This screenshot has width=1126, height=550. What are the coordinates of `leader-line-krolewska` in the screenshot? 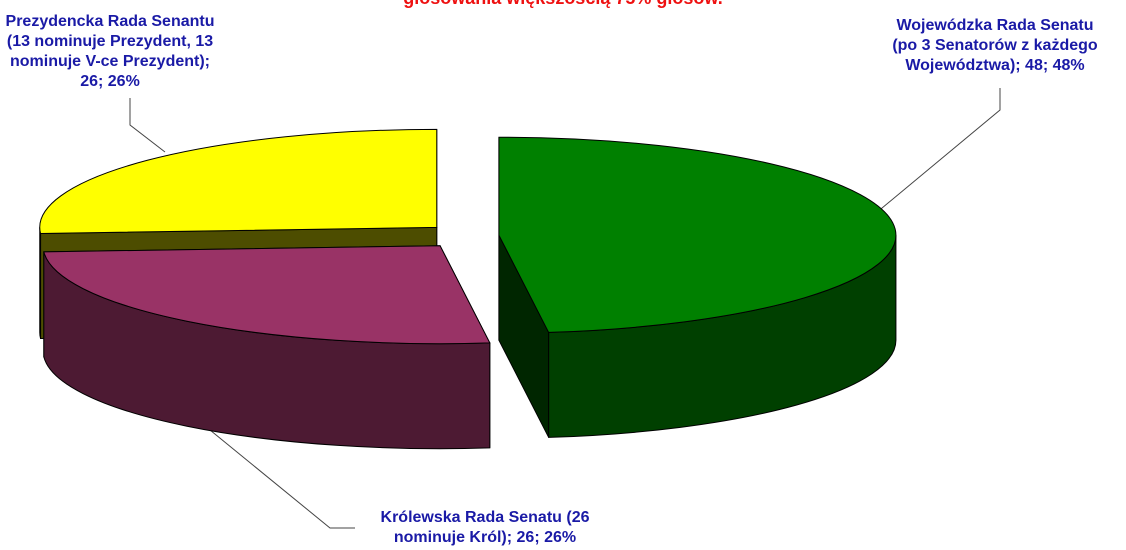 It's located at (282, 479).